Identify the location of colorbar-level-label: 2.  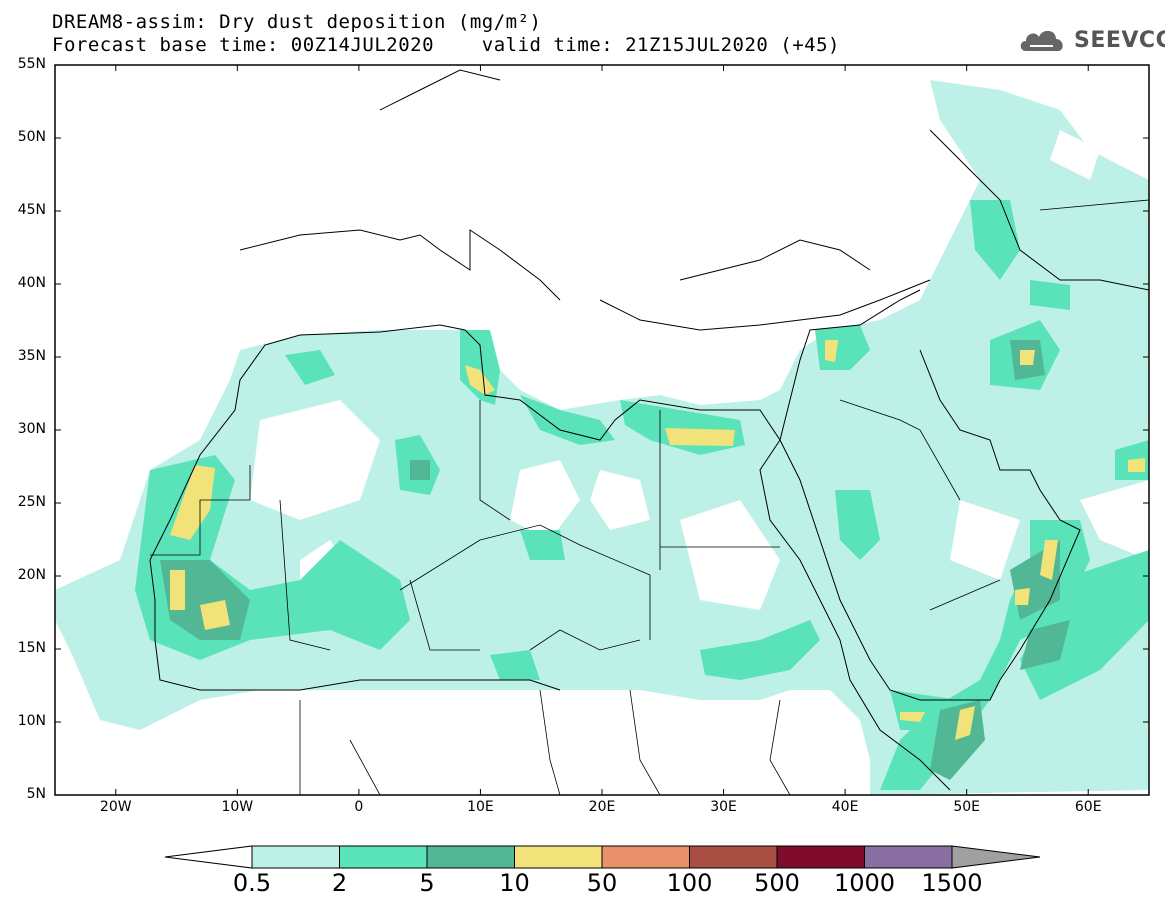
(339, 883).